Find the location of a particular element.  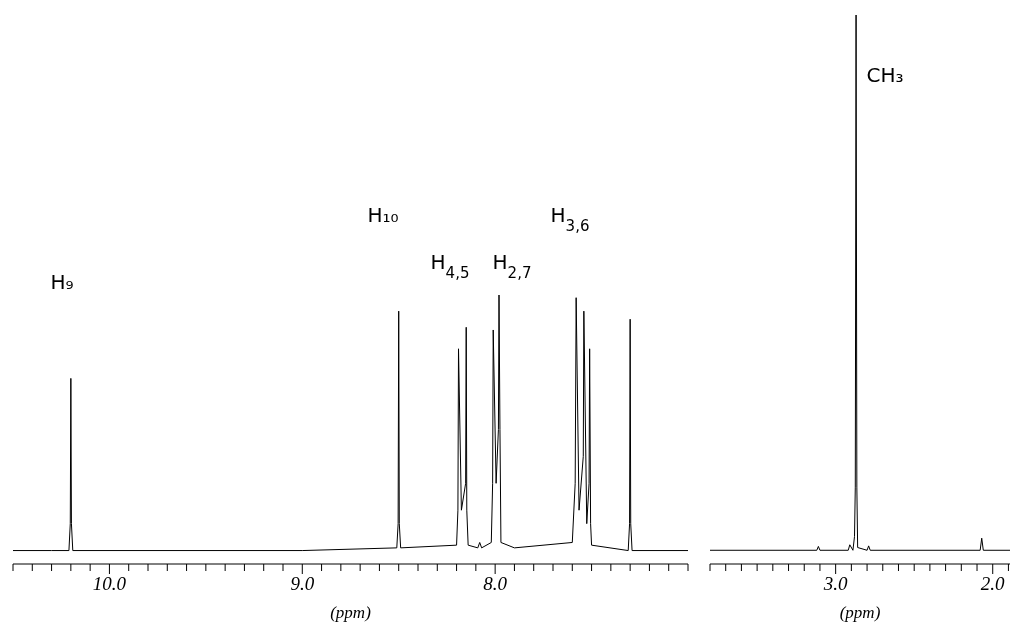

x-tick-label: 9.0 is located at coordinates (302, 583).